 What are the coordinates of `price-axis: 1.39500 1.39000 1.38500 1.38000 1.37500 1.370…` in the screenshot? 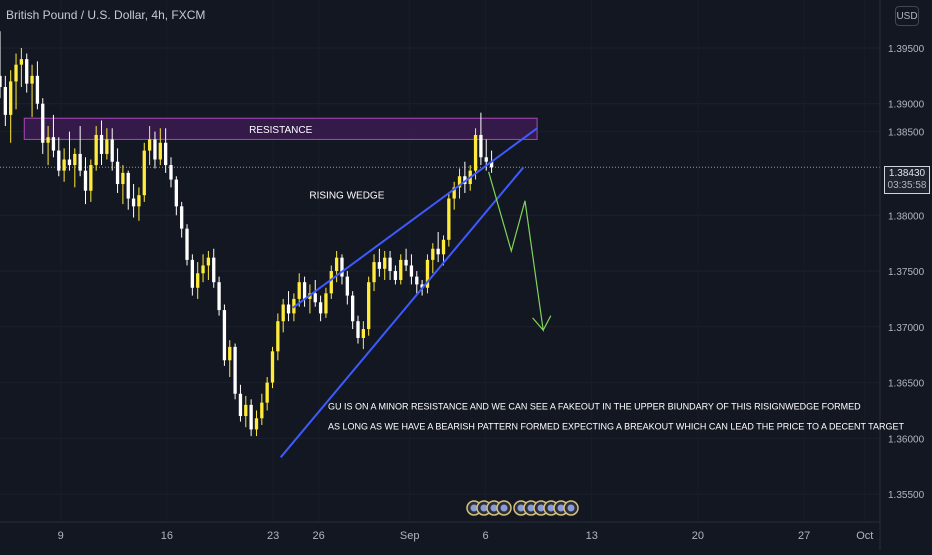 It's located at (906, 272).